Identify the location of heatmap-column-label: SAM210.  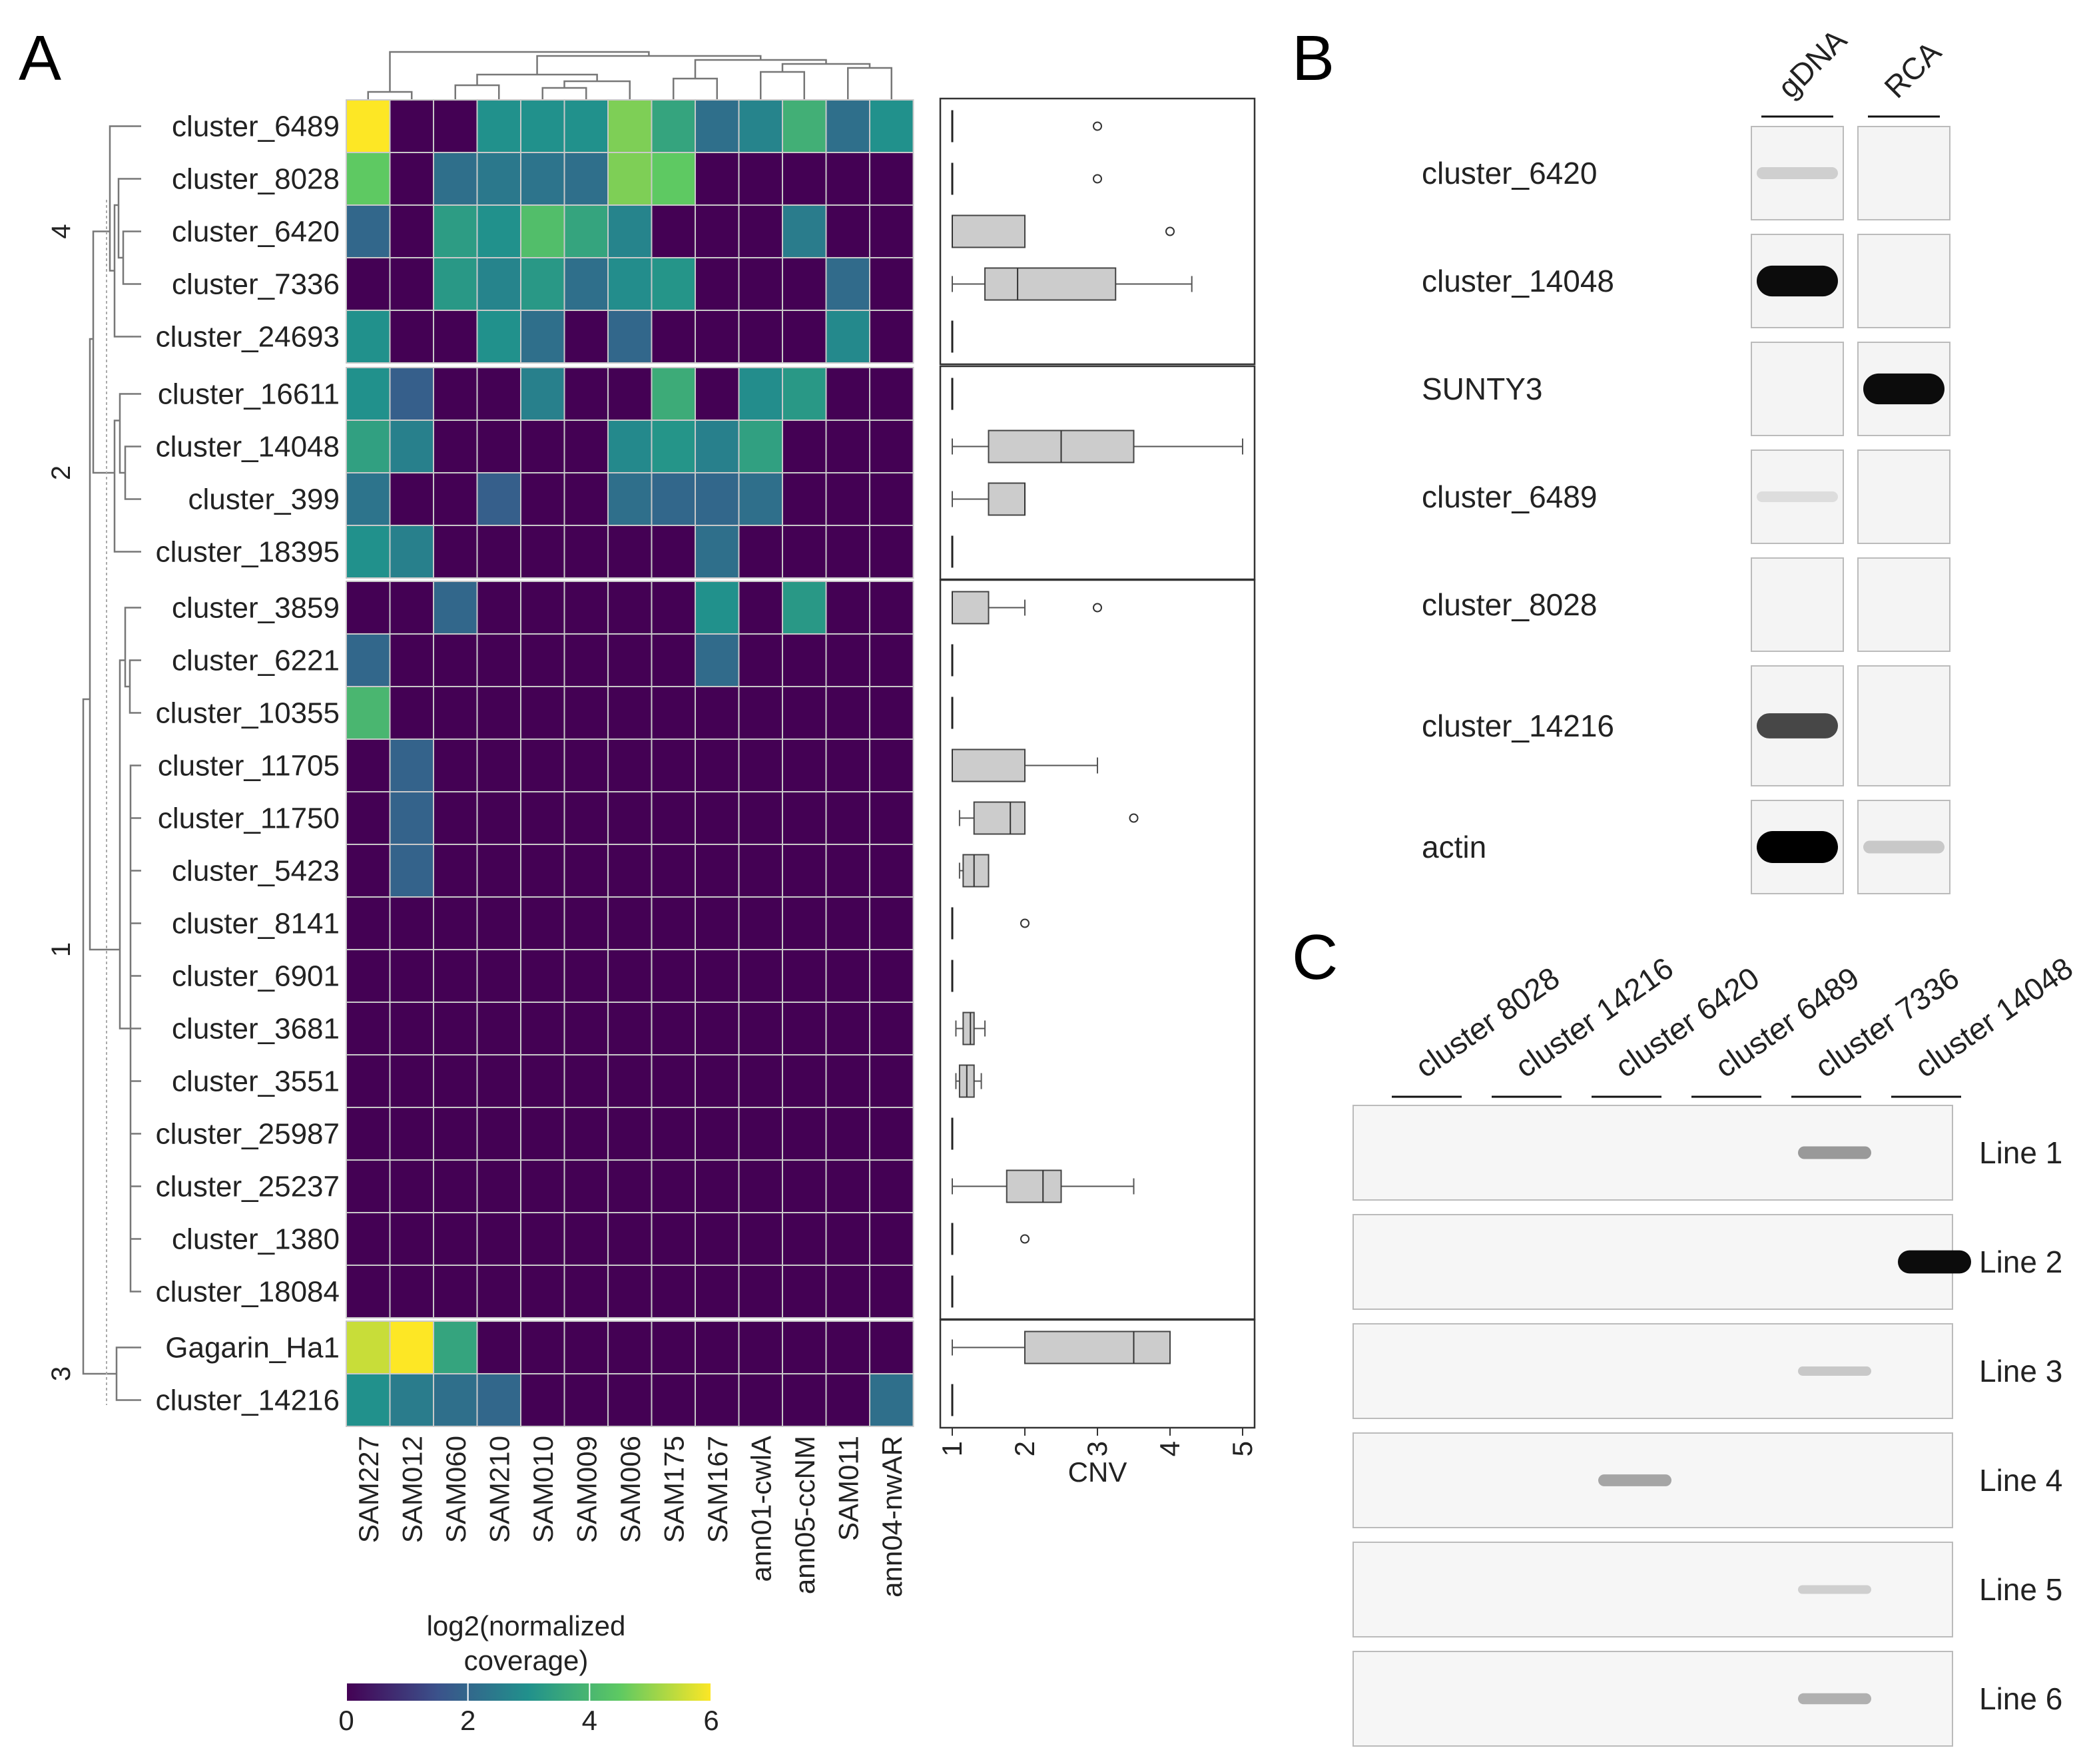
(499, 1489).